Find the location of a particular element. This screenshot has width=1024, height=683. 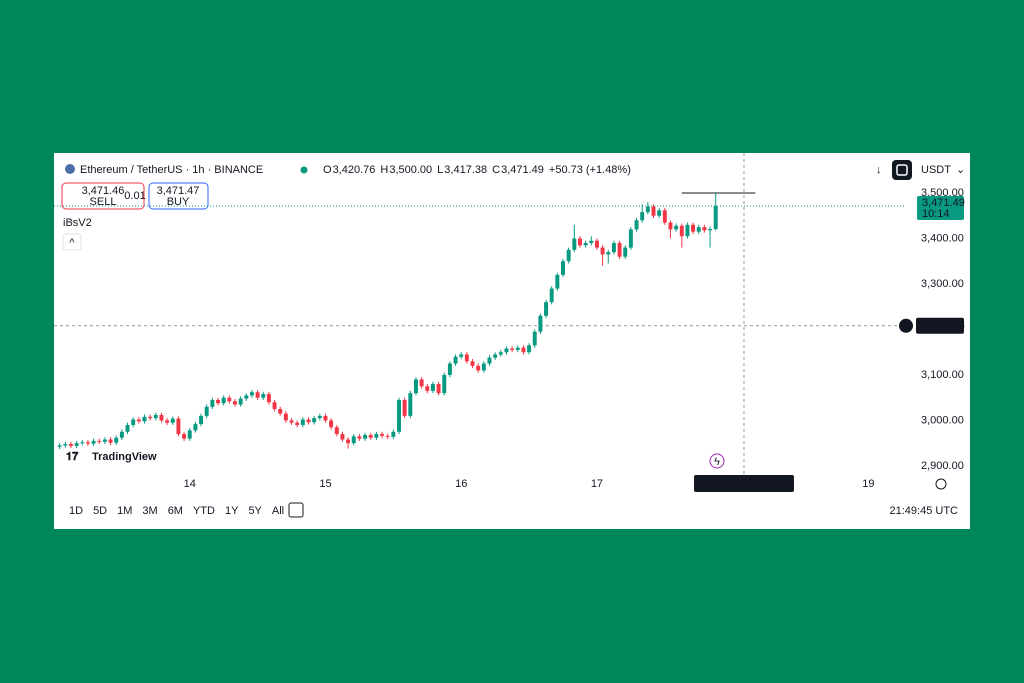

logo-mark: 𝟏𝟕 is located at coordinates (72, 457).